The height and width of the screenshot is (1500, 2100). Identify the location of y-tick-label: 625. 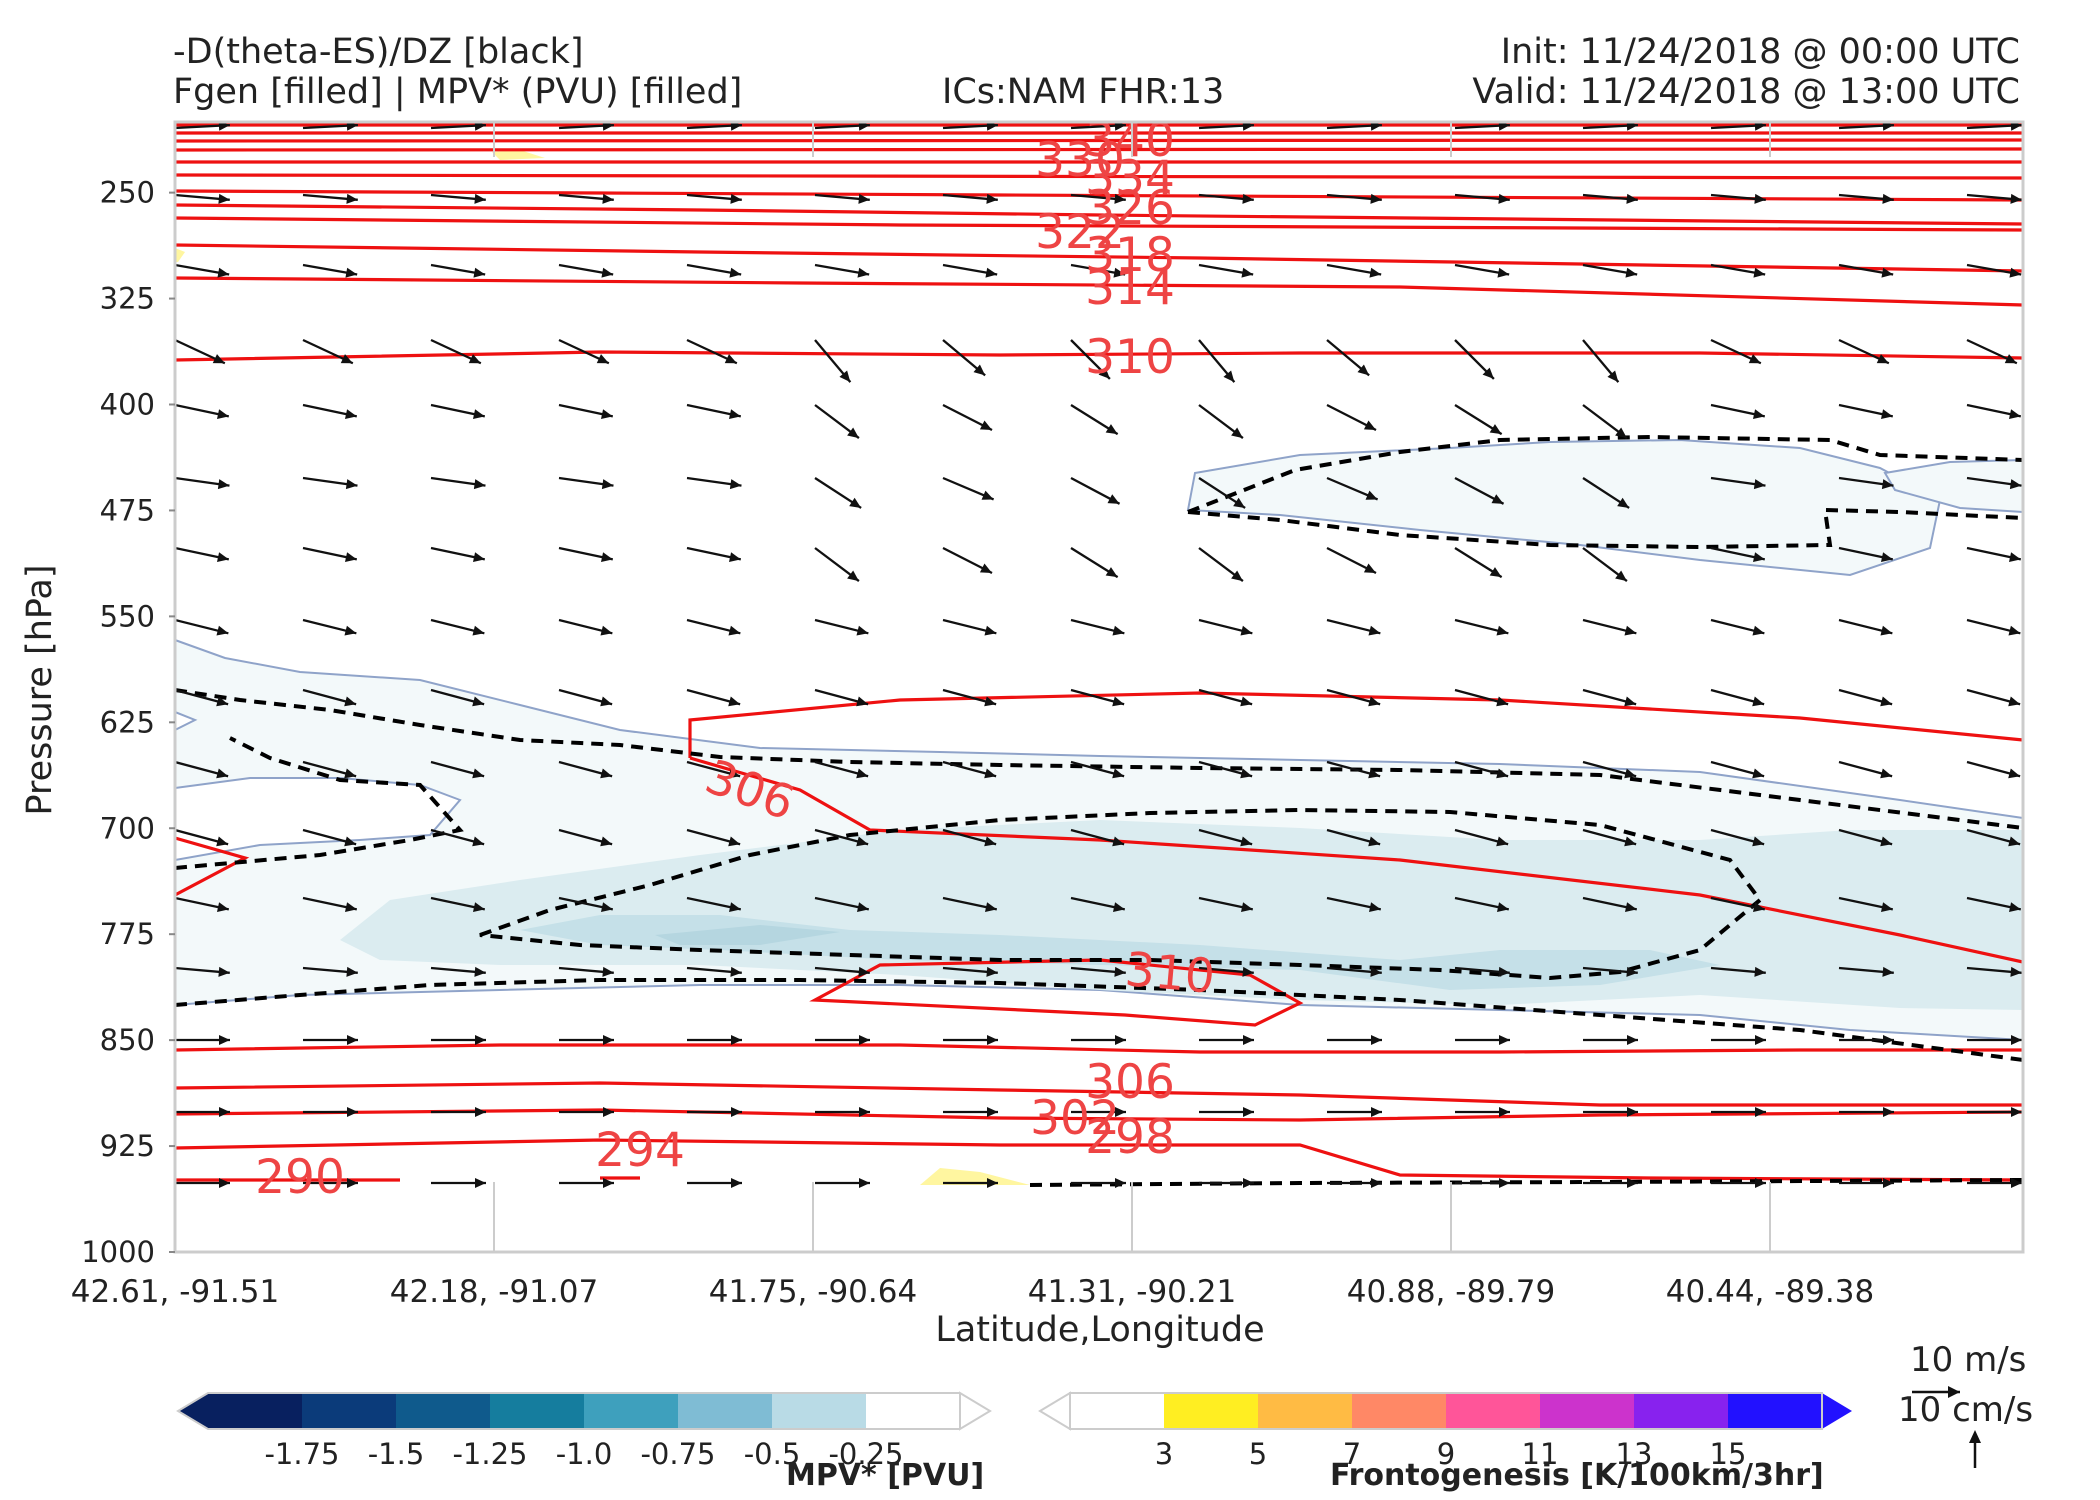
(127, 722).